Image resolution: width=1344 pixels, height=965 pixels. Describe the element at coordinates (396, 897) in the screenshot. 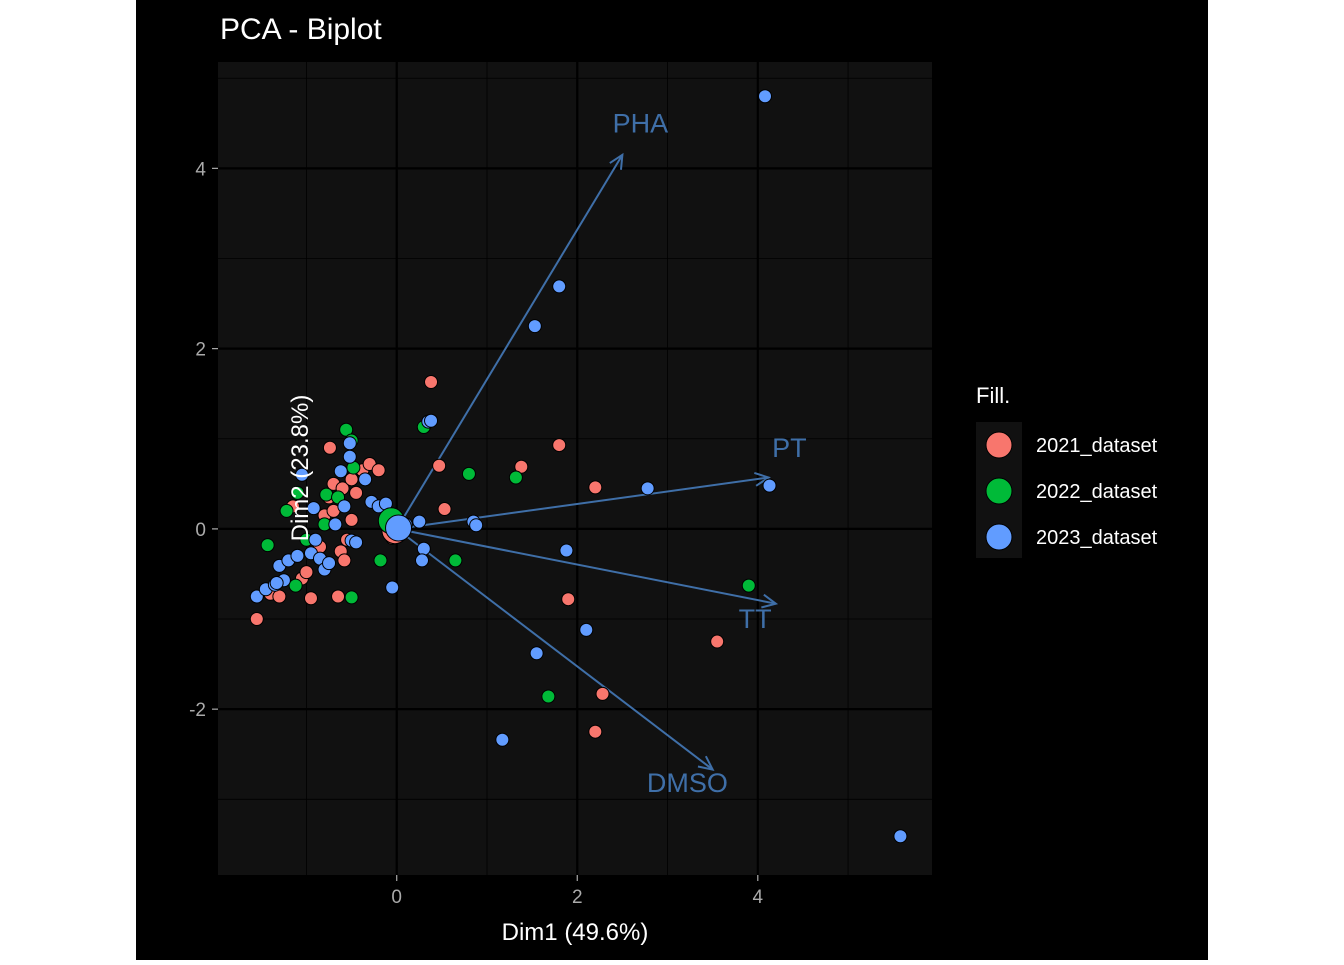

I see `x-tick-label: 0` at that location.